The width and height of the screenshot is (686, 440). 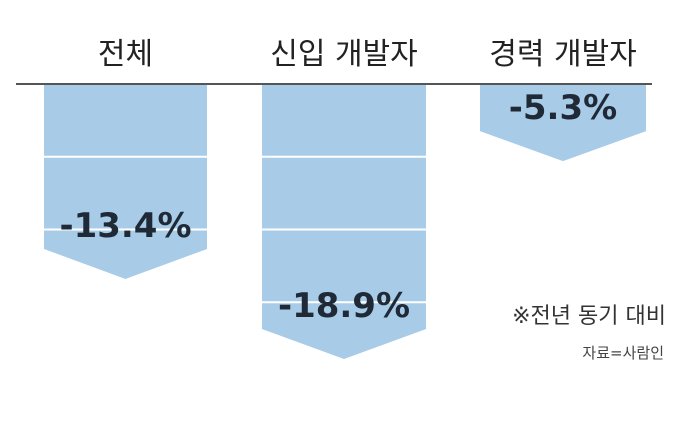 What do you see at coordinates (125, 54) in the screenshot?
I see `category-label-1: 전체` at bounding box center [125, 54].